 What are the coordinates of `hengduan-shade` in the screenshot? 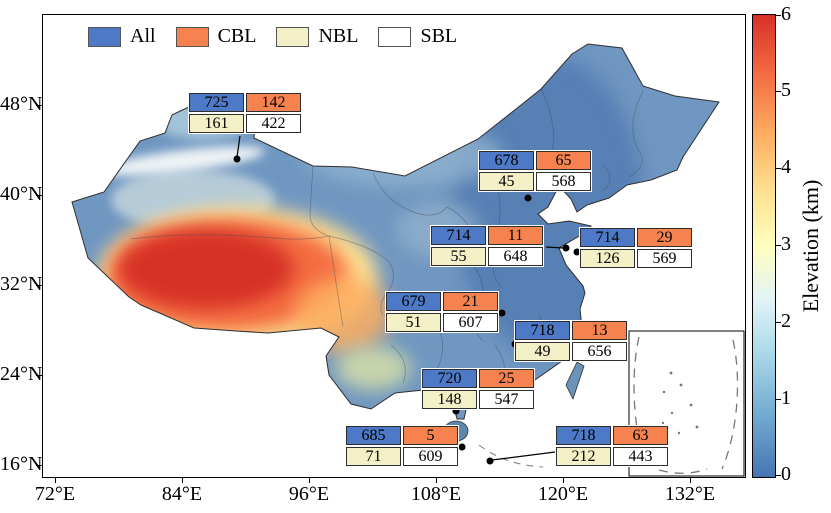 It's located at (343, 315).